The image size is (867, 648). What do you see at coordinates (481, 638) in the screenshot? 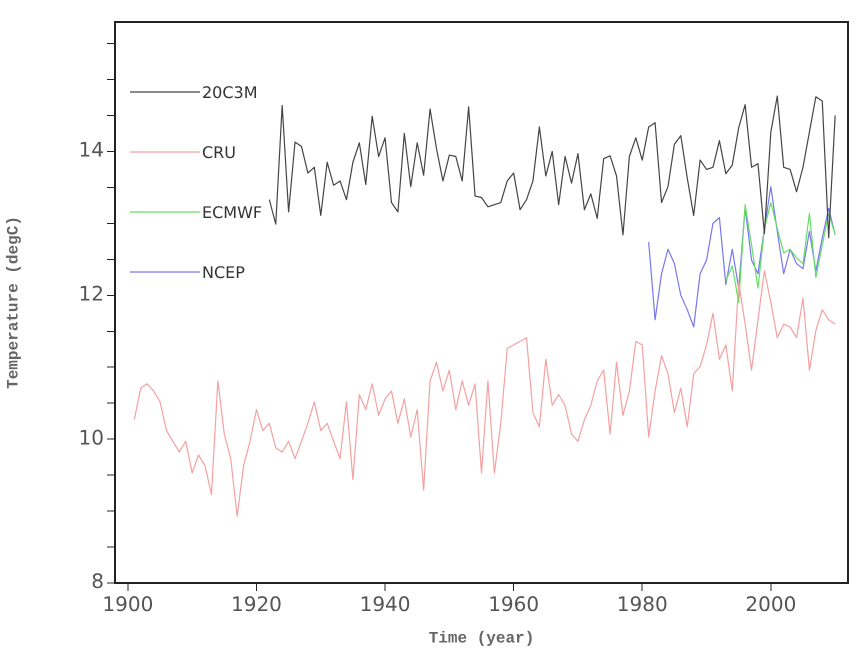
I see `x-axis-title: Time (year)` at bounding box center [481, 638].